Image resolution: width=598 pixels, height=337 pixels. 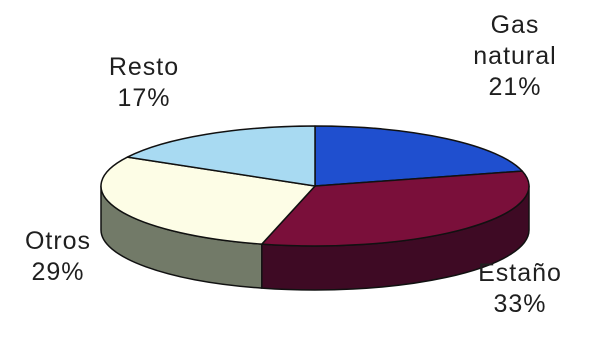 I want to click on label-gas-natural: Gas natural 21%, so click(x=515, y=56).